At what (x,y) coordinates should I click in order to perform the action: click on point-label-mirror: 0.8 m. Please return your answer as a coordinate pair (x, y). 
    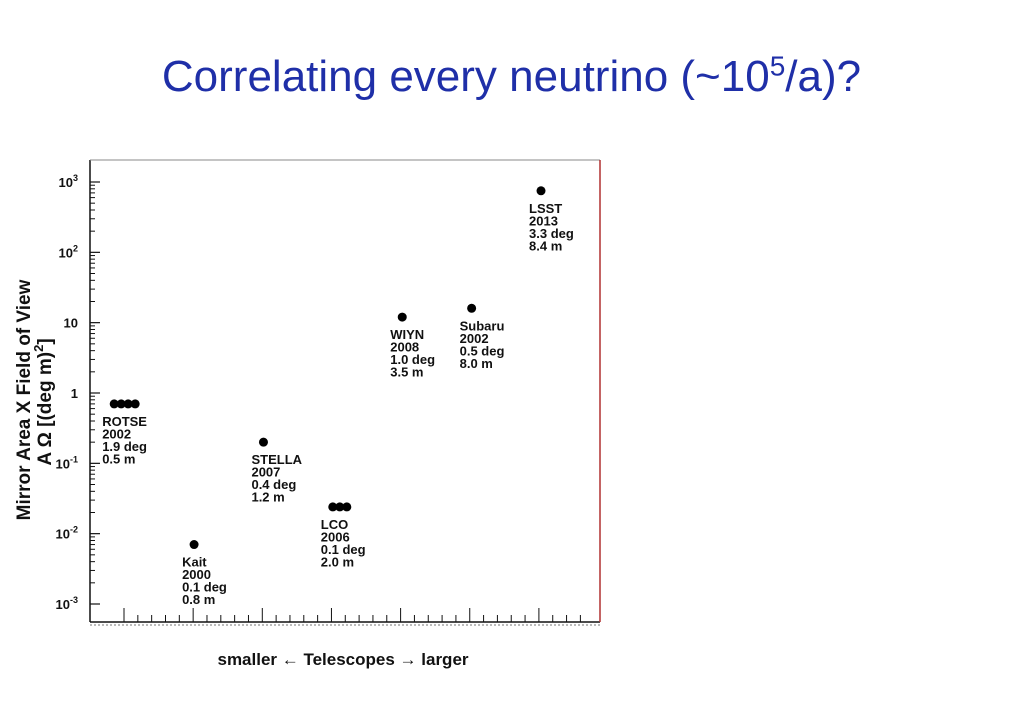
    Looking at the image, I should click on (198, 599).